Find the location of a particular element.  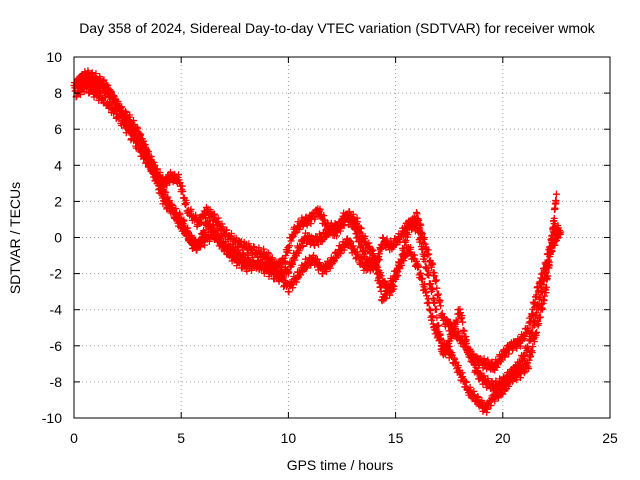

y-tick-label: -6 is located at coordinates (56, 346).